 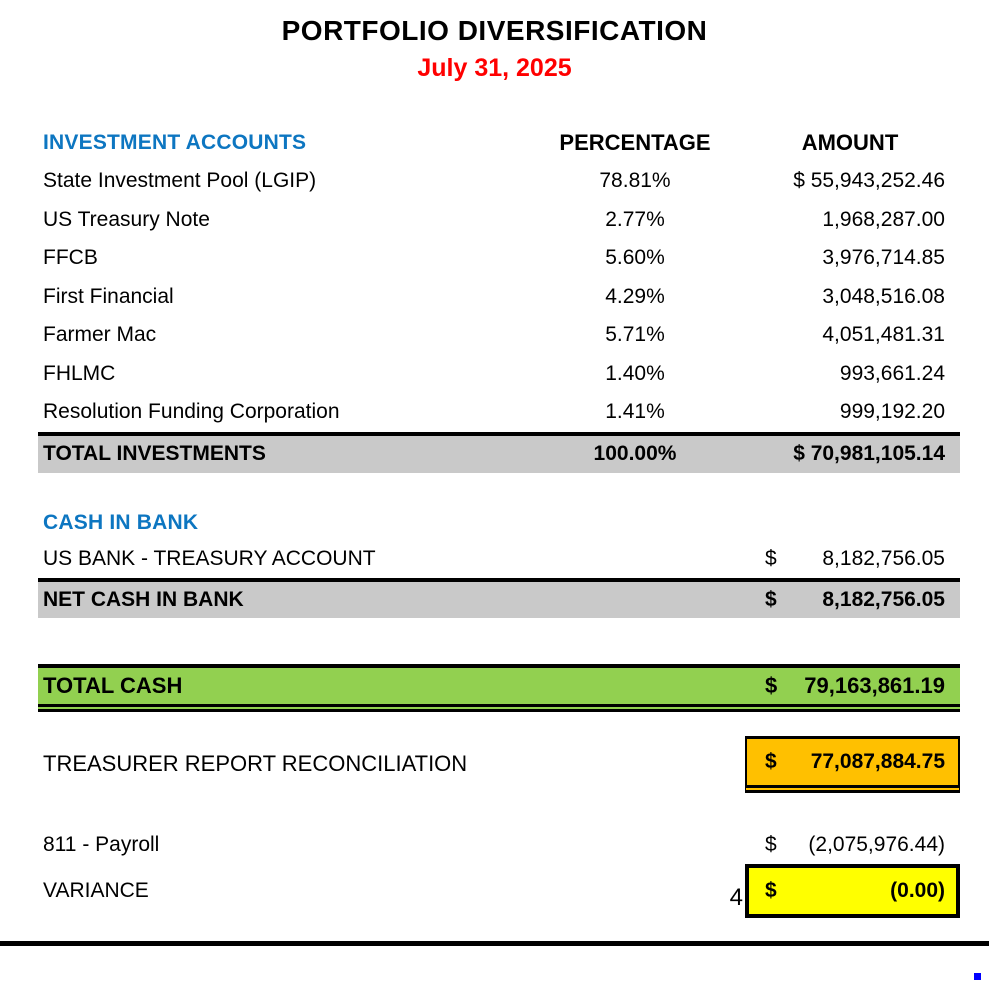 I want to click on total-investments-percentage: 100.00%, so click(x=635, y=453).